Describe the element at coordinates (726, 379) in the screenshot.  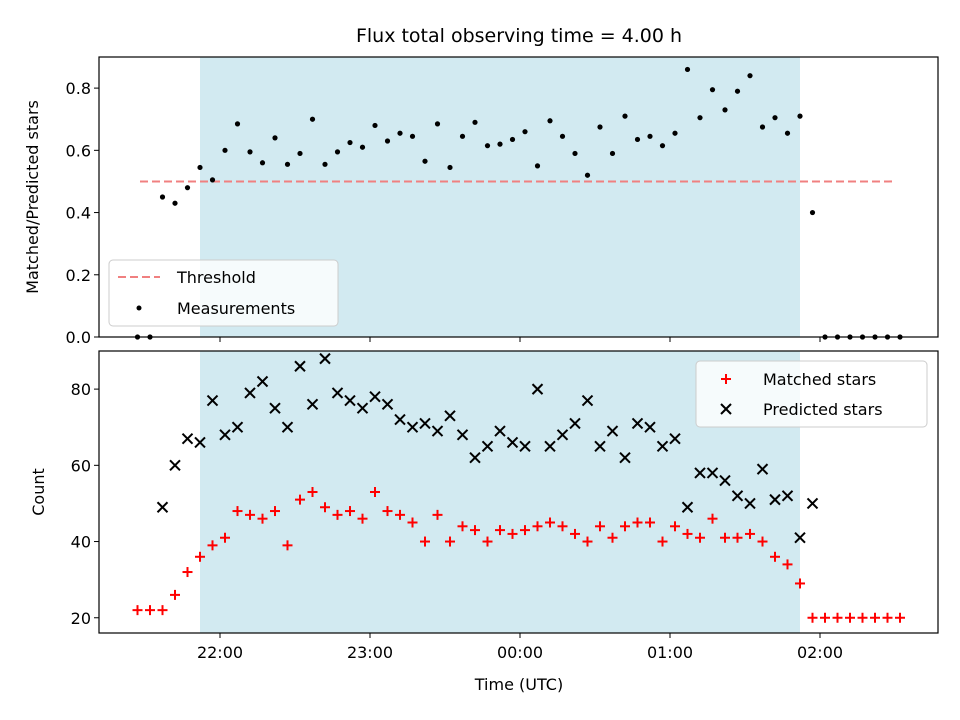
I see `legend-matched-marker` at that location.